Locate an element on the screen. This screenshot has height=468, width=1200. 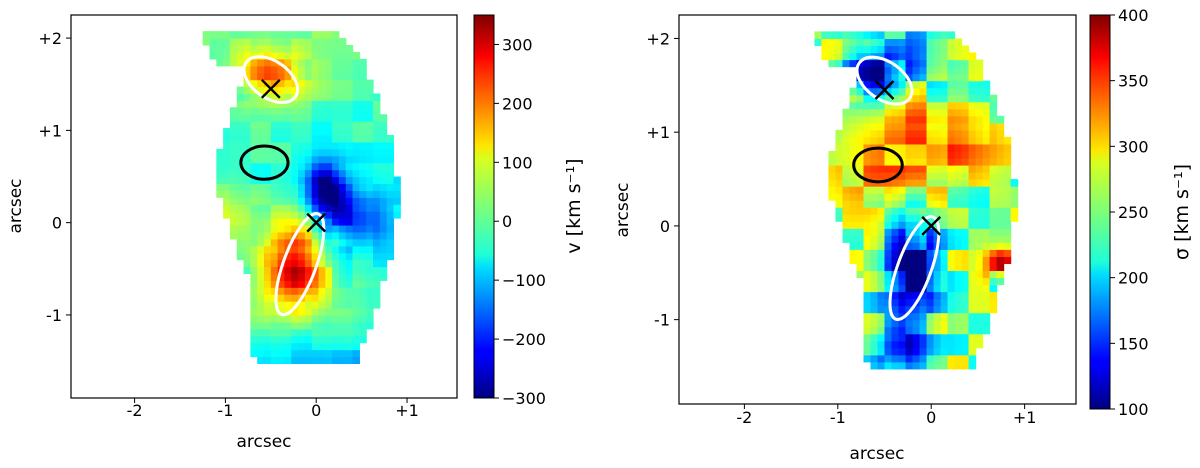
velocity-map-y-ticks: -10+1+2 is located at coordinates (54, 177).